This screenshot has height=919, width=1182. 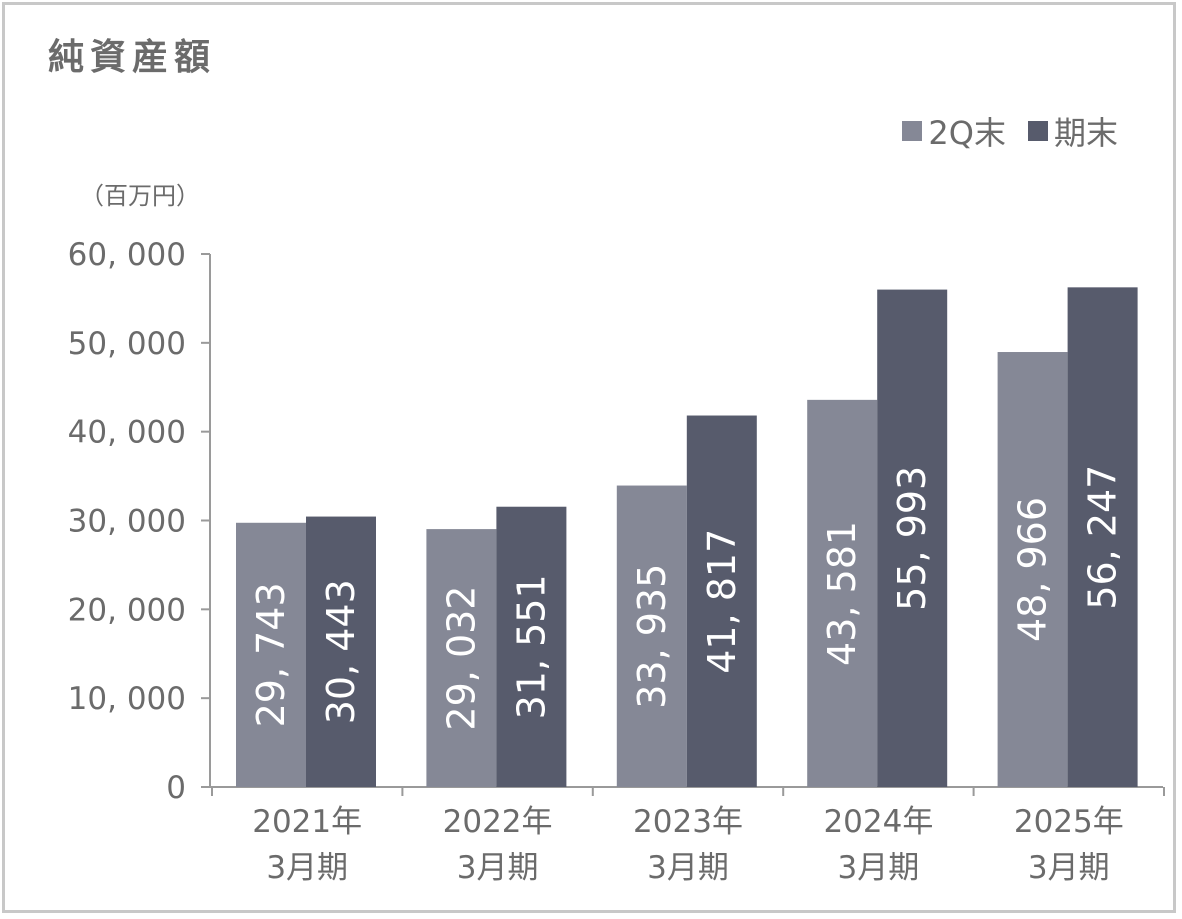 I want to click on y-tick-label: 60, 000, so click(x=127, y=255).